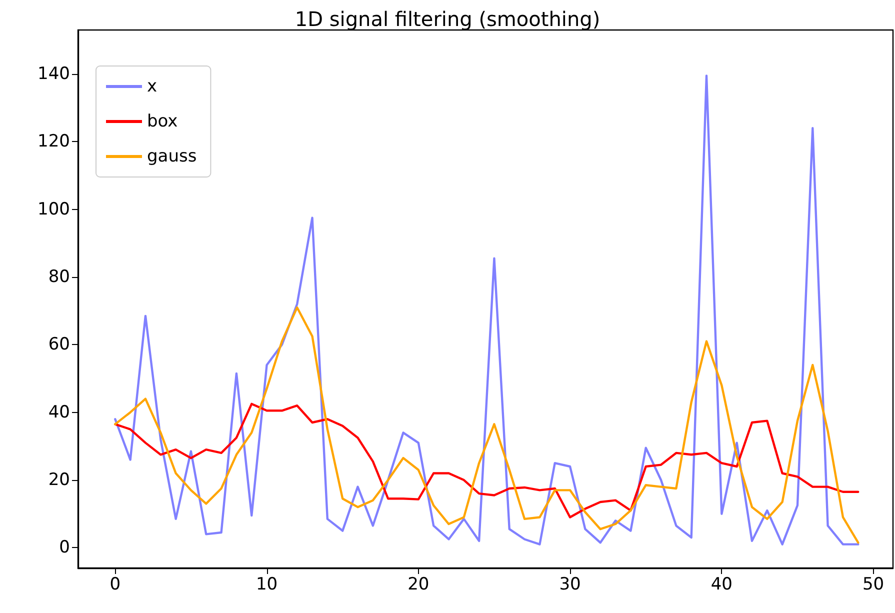 The image size is (895, 613). Describe the element at coordinates (64, 548) in the screenshot. I see `y-tick-label: 0` at that location.